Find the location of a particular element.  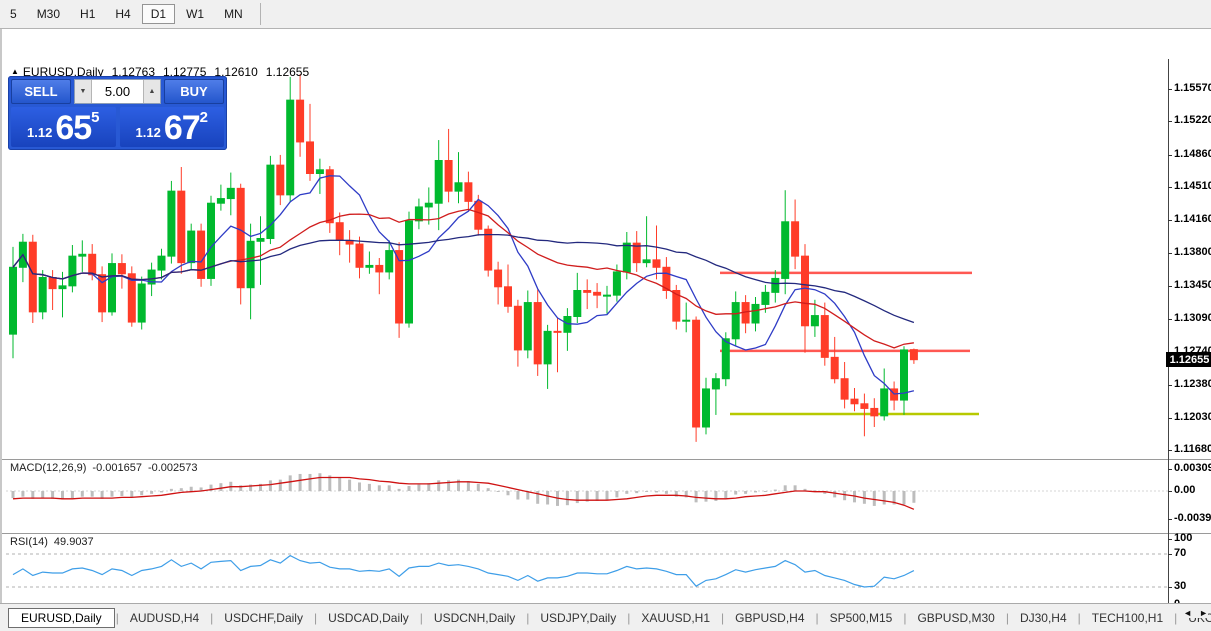

chart-tab-usdchf-daily: USDCHF,Daily is located at coordinates (263, 617).